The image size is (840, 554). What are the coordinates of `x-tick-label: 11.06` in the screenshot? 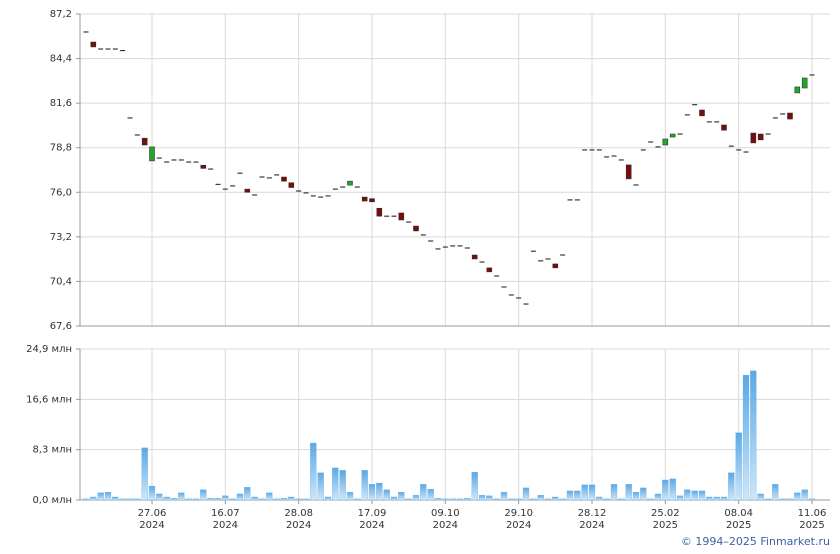 It's located at (812, 513).